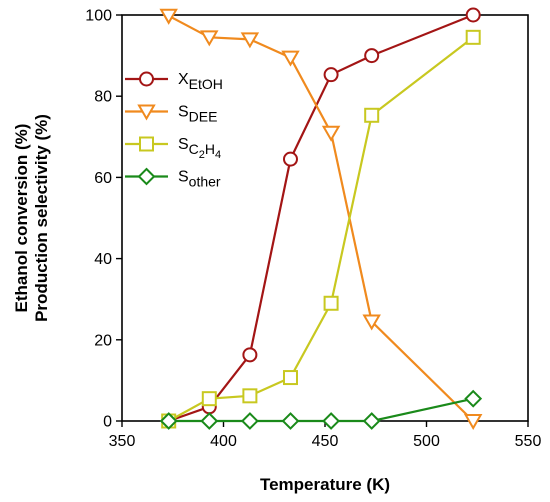  Describe the element at coordinates (199, 179) in the screenshot. I see `legend-label: Sother` at that location.